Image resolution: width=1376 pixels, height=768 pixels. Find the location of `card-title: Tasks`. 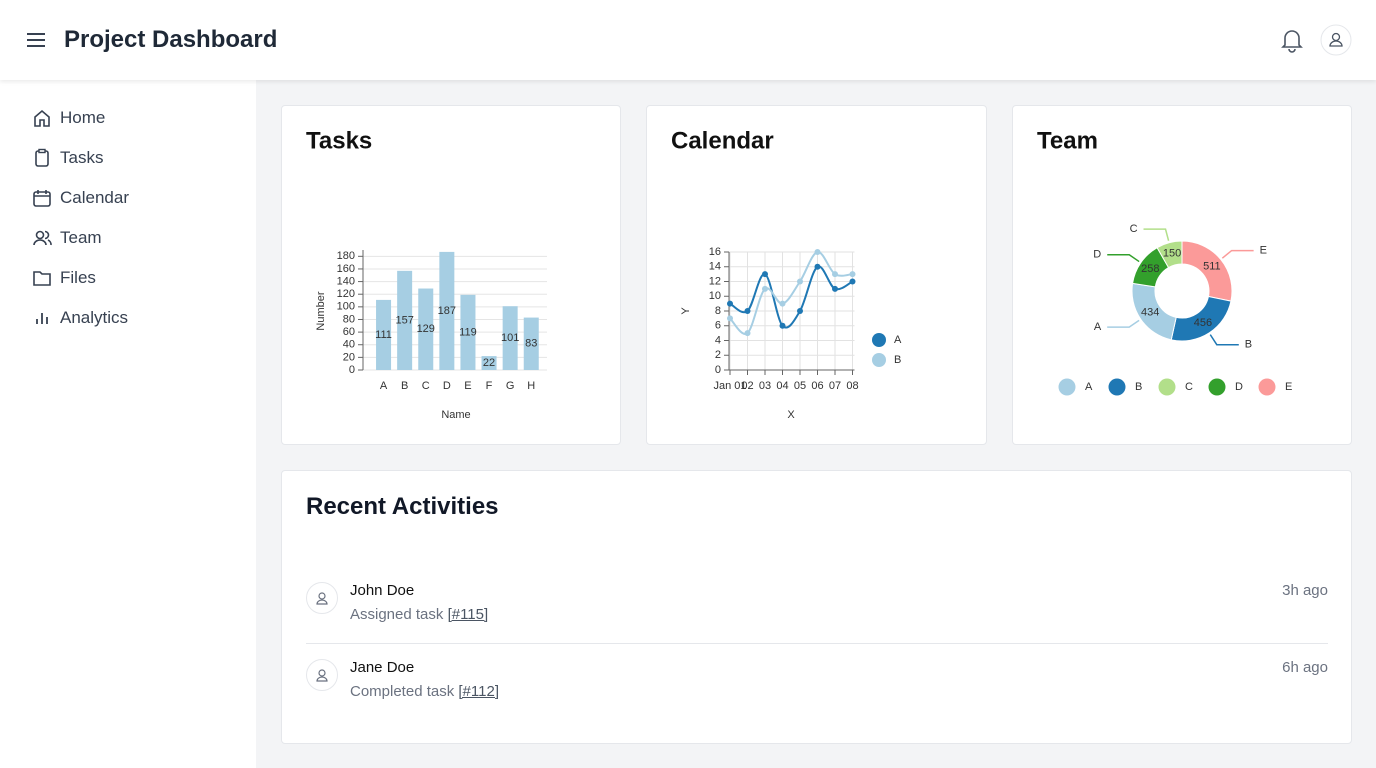

card-title: Tasks is located at coordinates (339, 140).